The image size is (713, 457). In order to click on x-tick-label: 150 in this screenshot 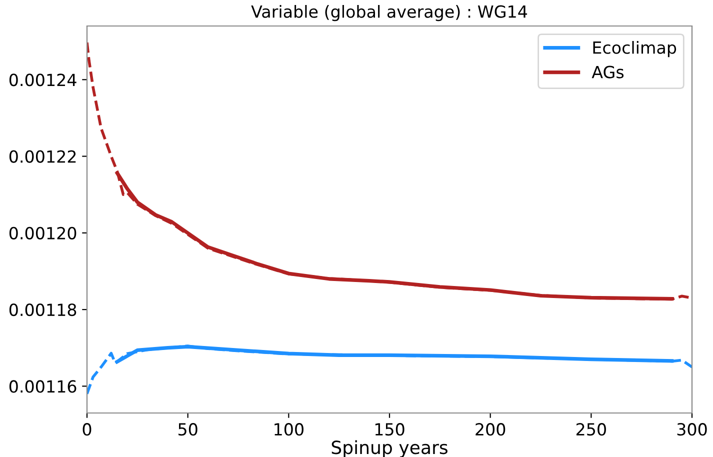, I will do `click(389, 429)`.